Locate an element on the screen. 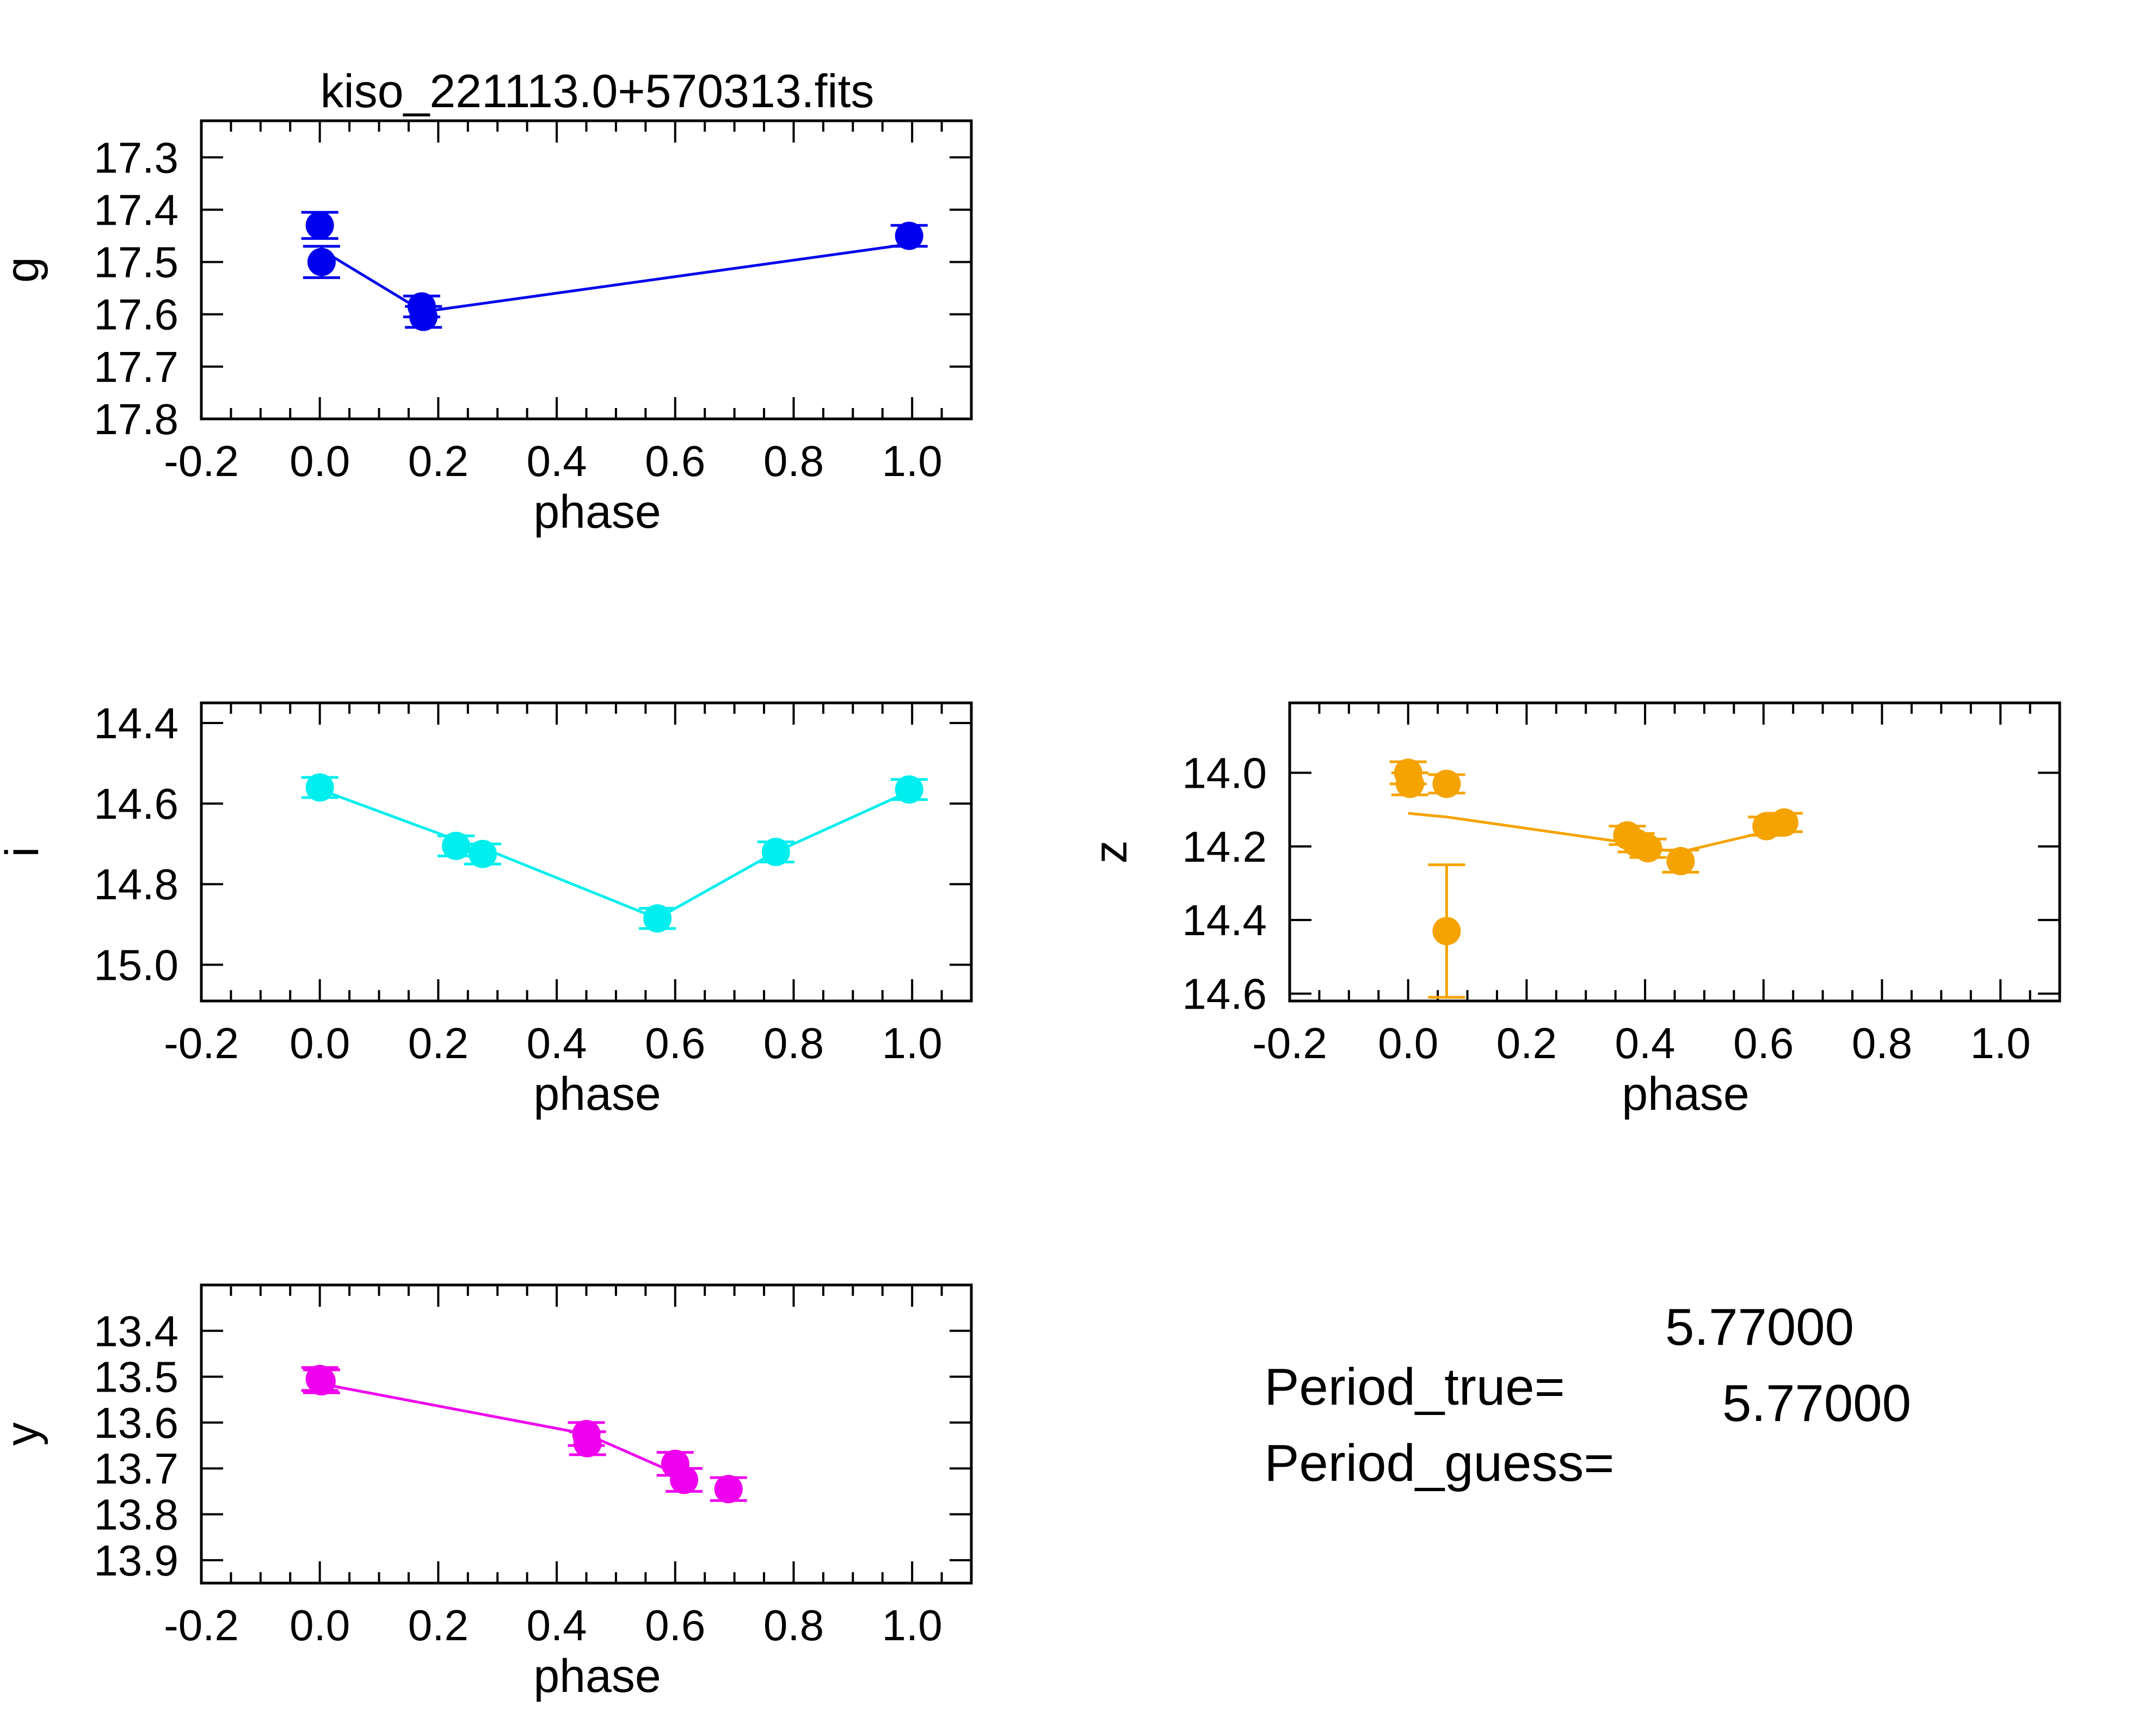 The height and width of the screenshot is (1724, 2156). panel-g-ytick-label: 17.5 is located at coordinates (136, 262).